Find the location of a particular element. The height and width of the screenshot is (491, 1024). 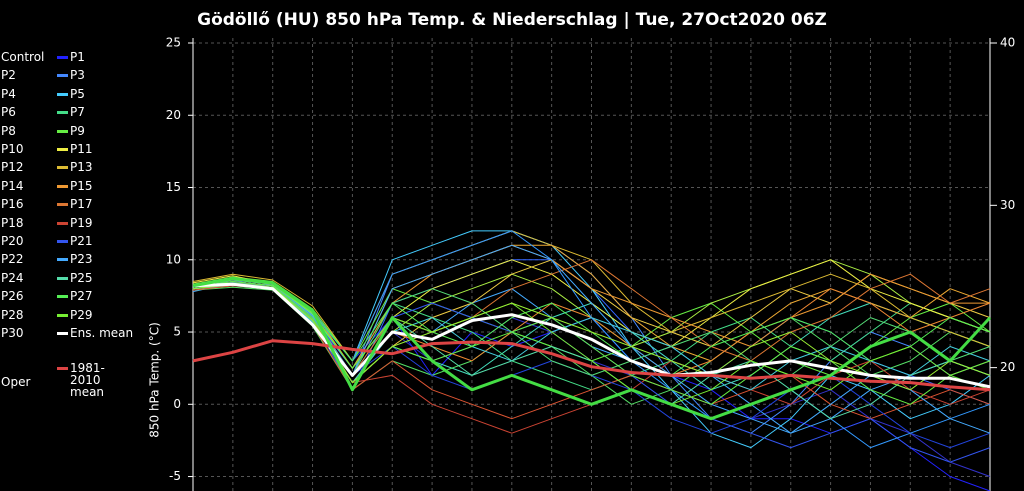

legend-label: P7 is located at coordinates (77, 112).